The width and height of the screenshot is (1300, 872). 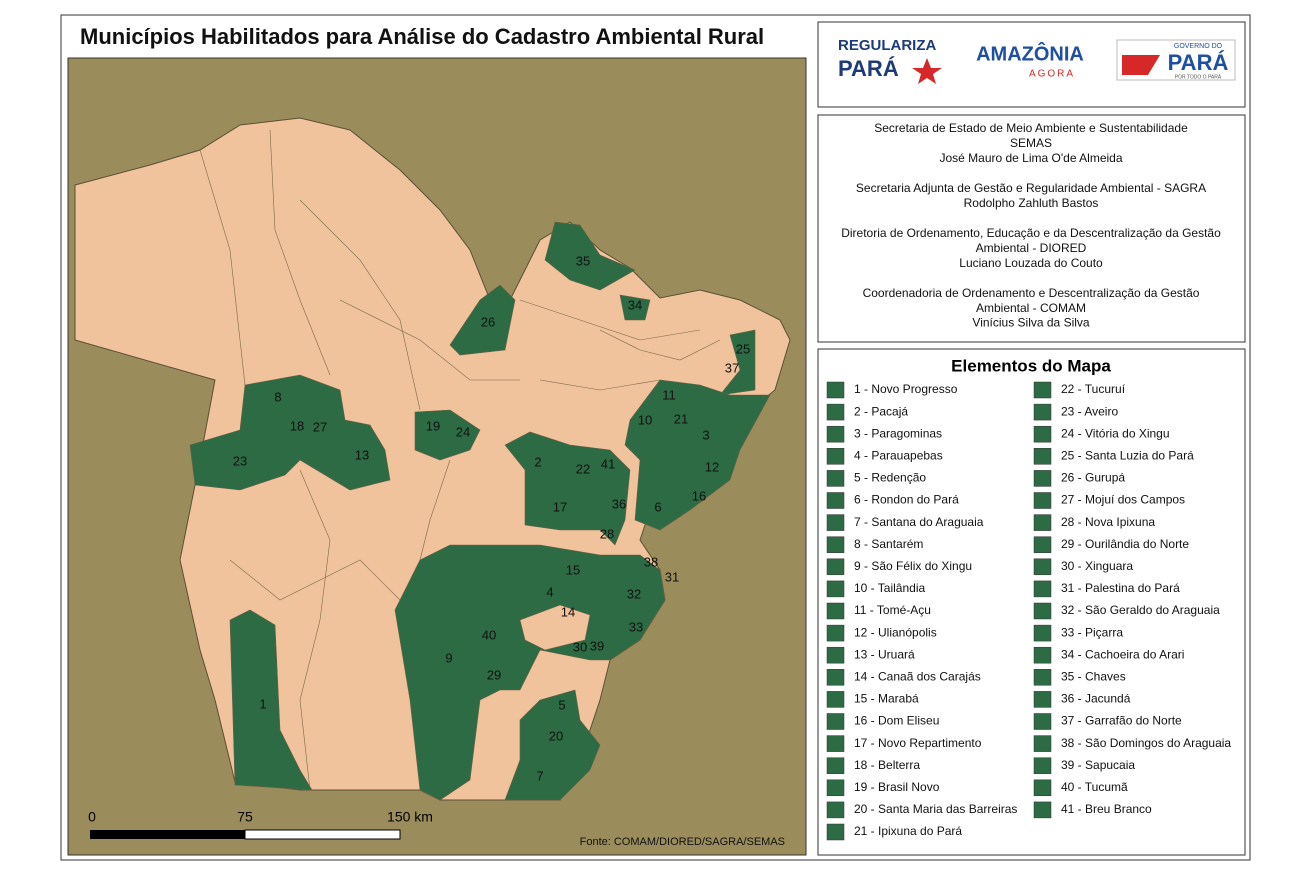 I want to click on logo-flag, so click(x=1141, y=65).